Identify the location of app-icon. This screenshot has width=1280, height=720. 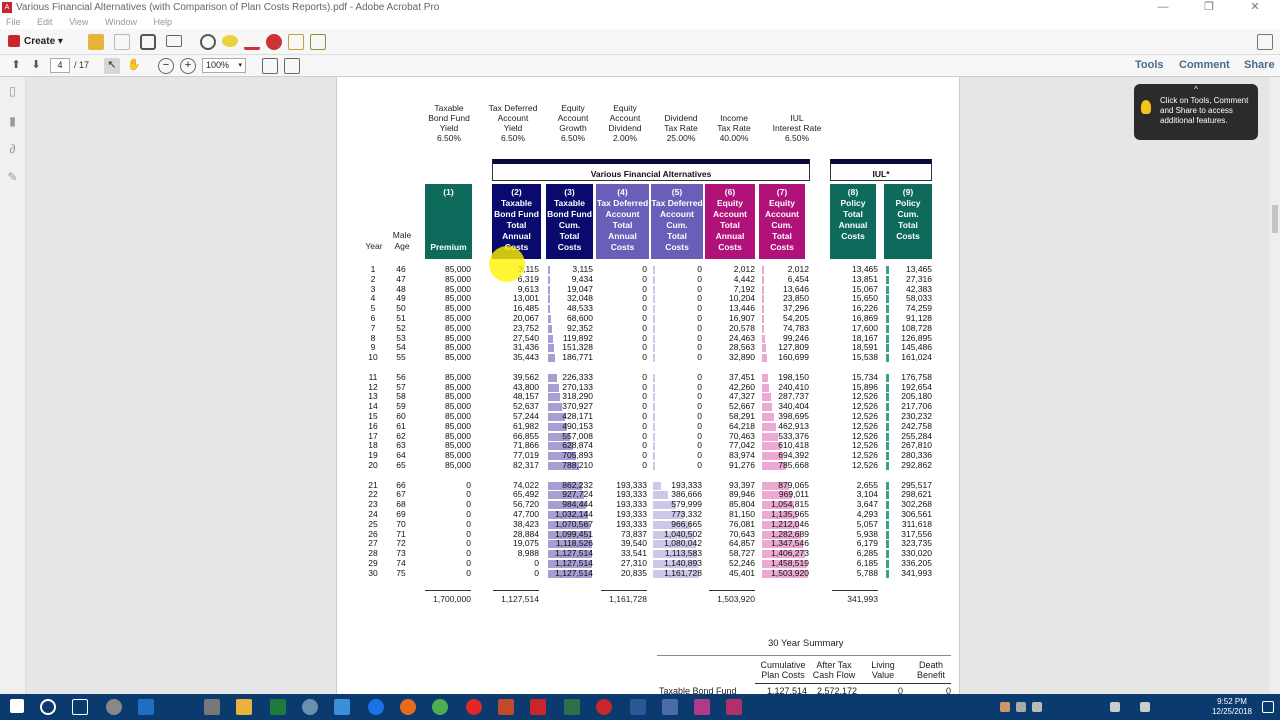
(310, 707).